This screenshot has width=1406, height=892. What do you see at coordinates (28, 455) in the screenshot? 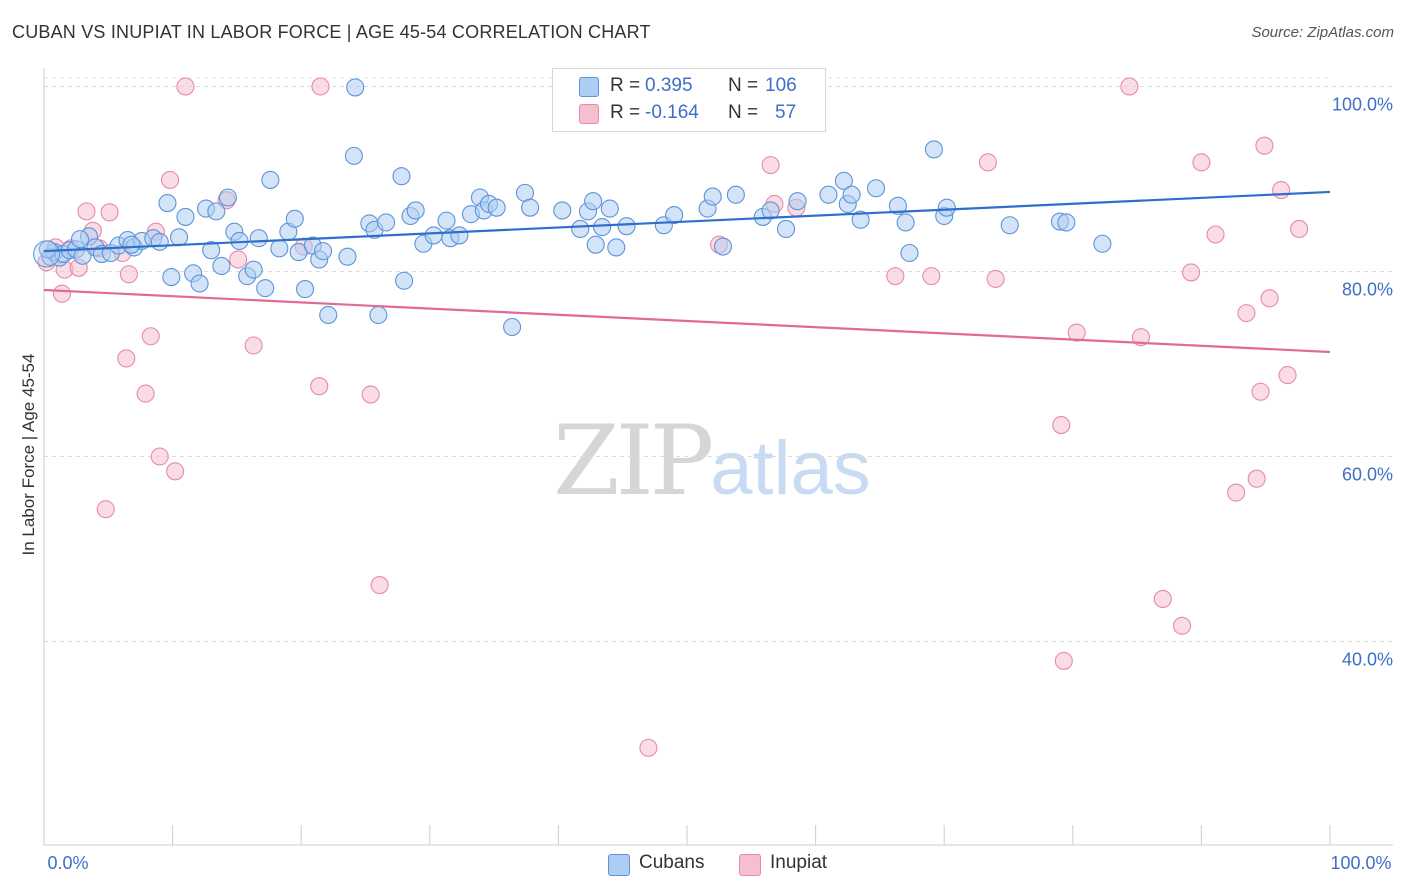
I see `y-axis-label: In Labor Force | Age 45-54` at bounding box center [28, 455].